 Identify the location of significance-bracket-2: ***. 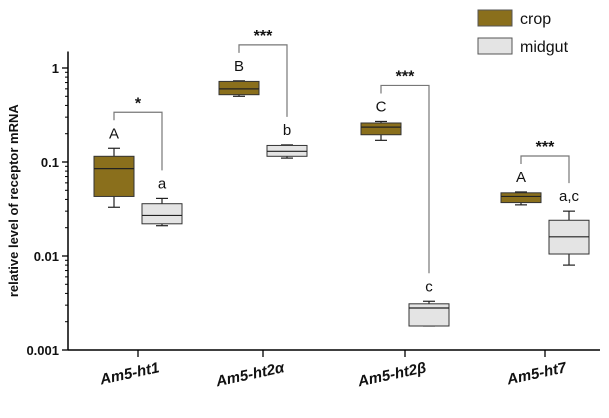
(263, 72).